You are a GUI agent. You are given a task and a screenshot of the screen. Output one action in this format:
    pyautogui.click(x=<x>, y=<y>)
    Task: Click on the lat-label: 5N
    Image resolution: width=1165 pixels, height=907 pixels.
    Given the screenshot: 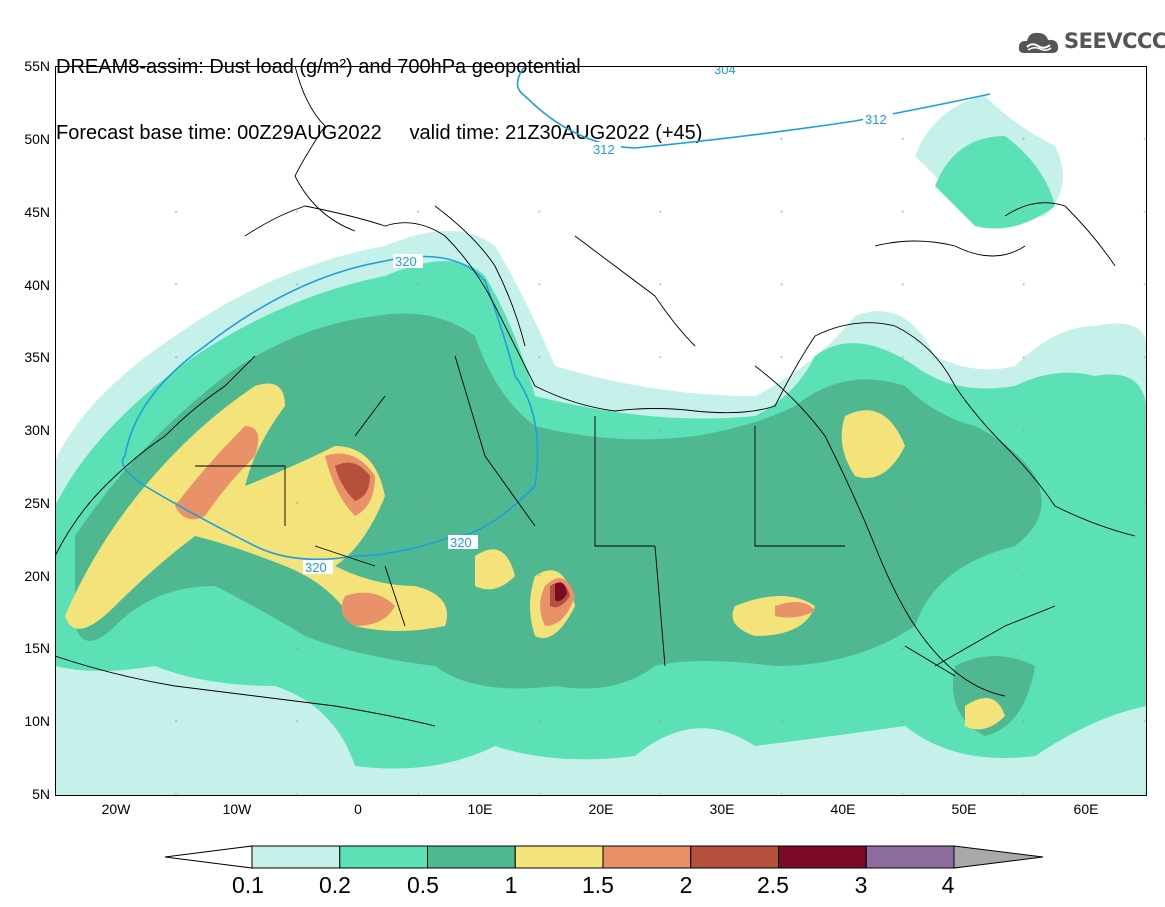 What is the action you would take?
    pyautogui.click(x=41, y=794)
    